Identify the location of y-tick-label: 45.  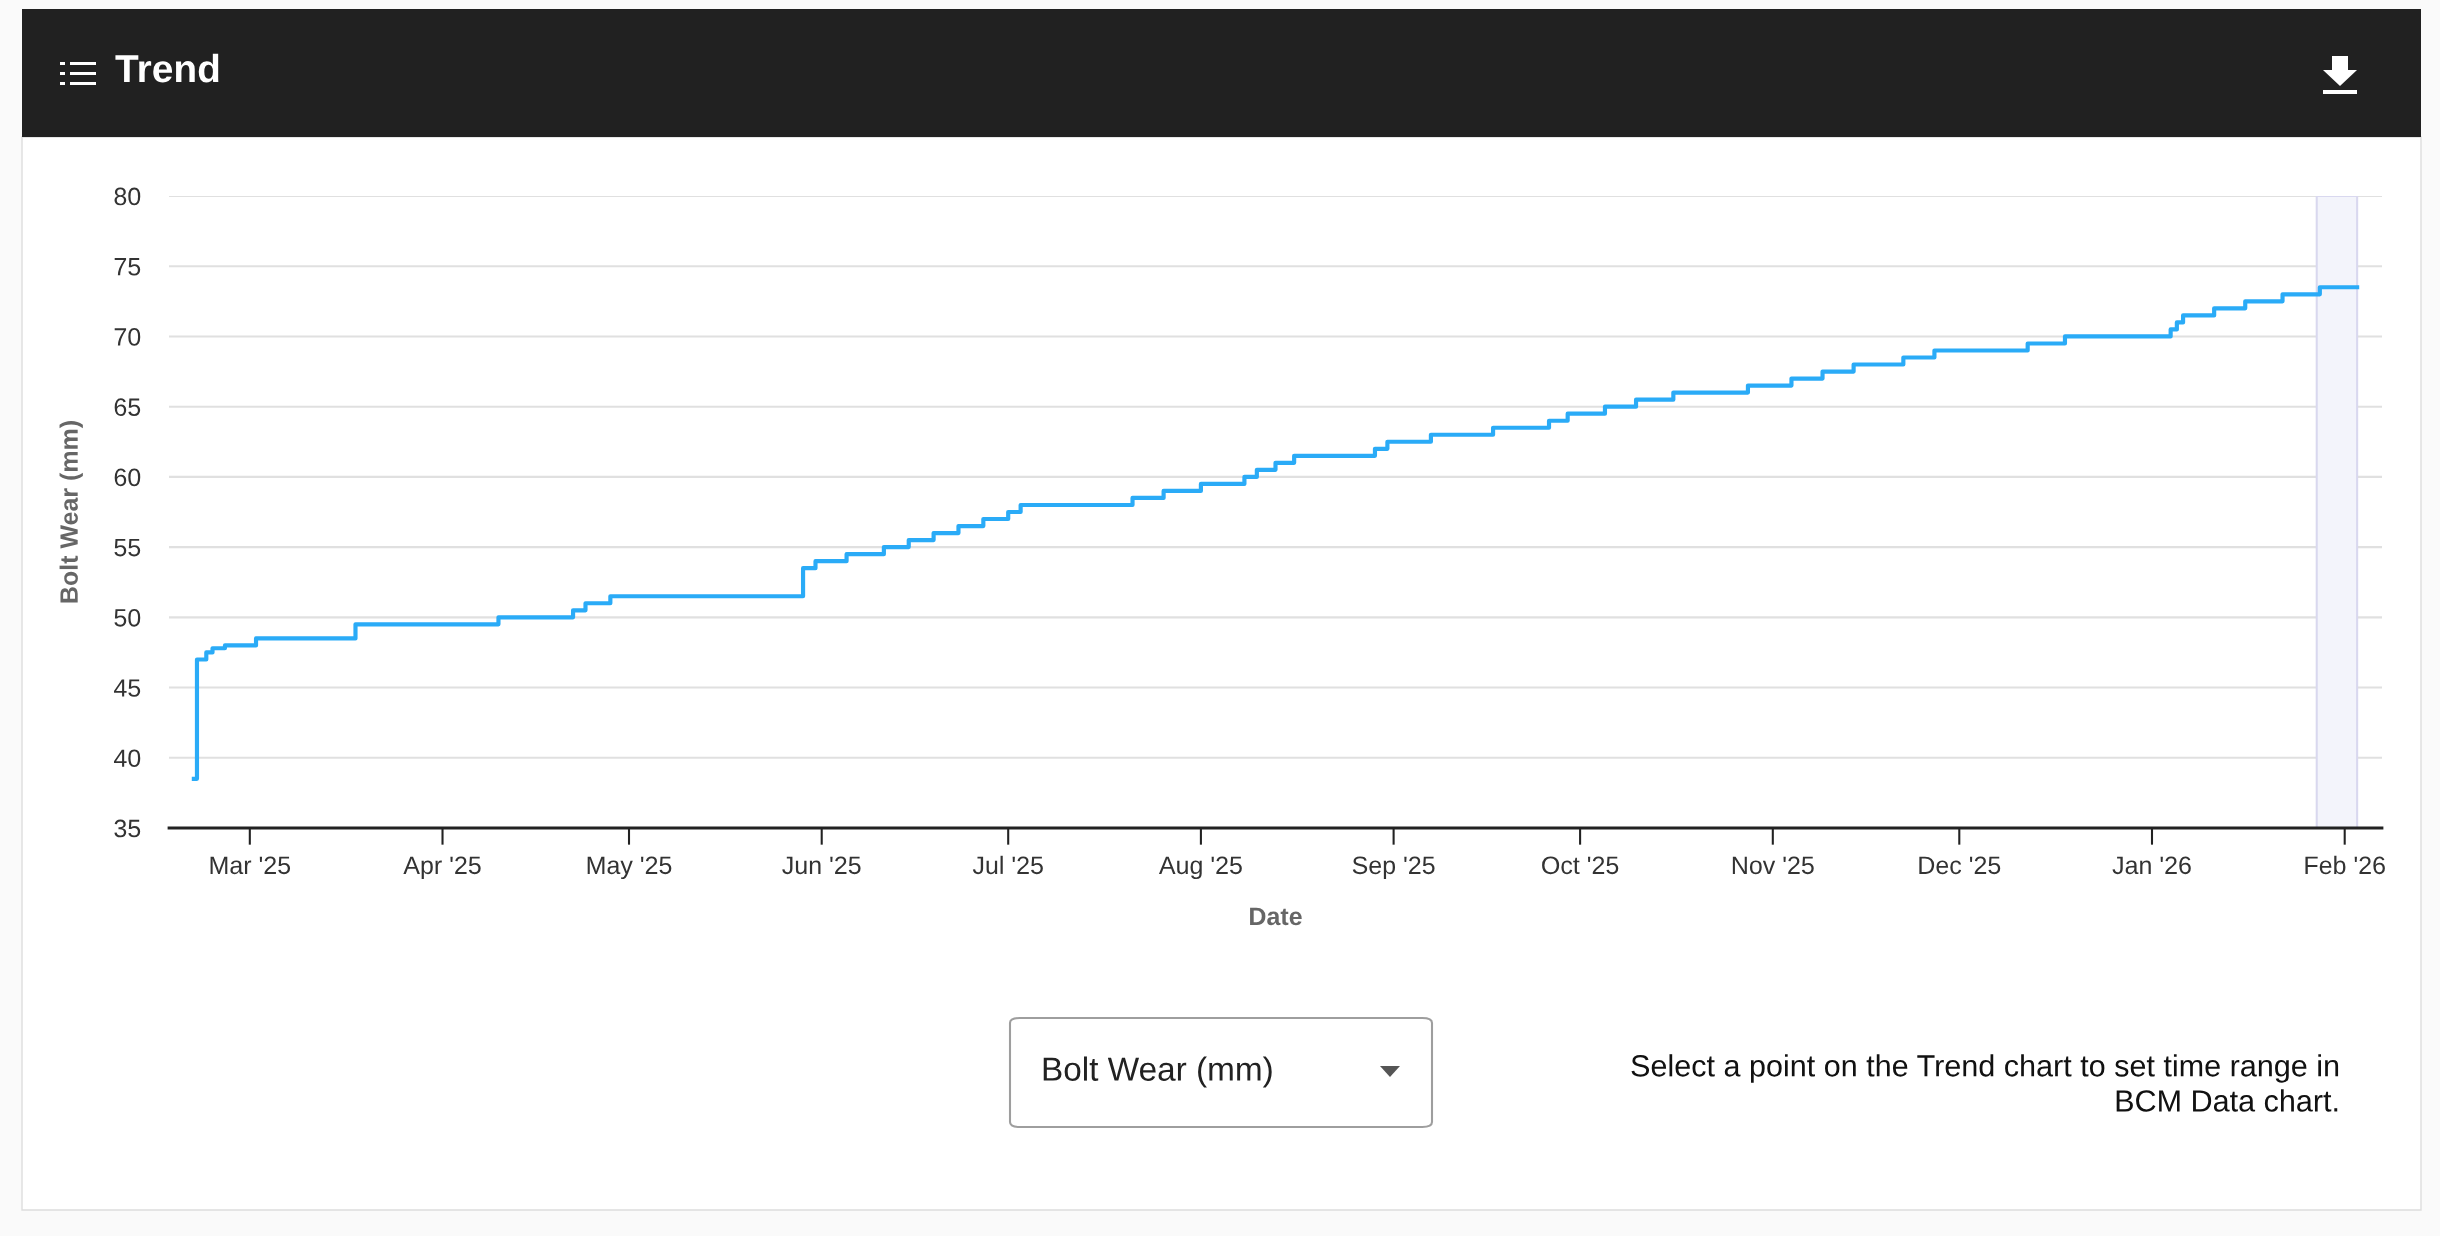
(127, 688).